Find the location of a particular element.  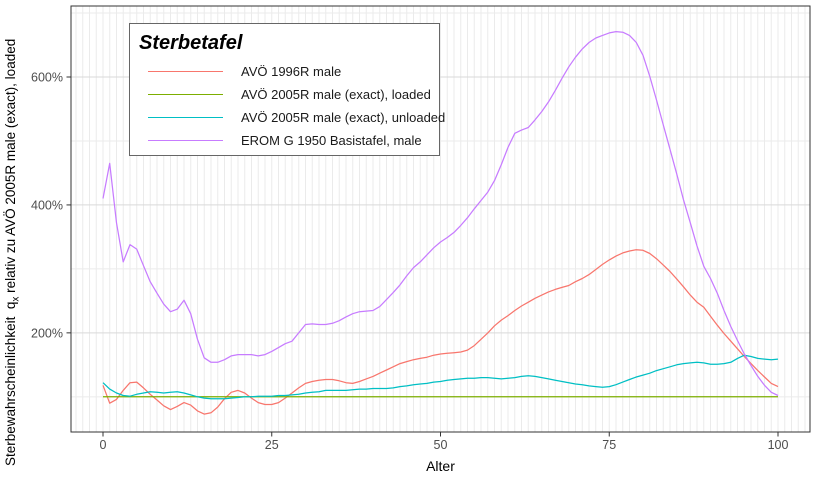

y-axis-label-text: Sterbewahrscheinlichkeit q is located at coordinates (10, 383).